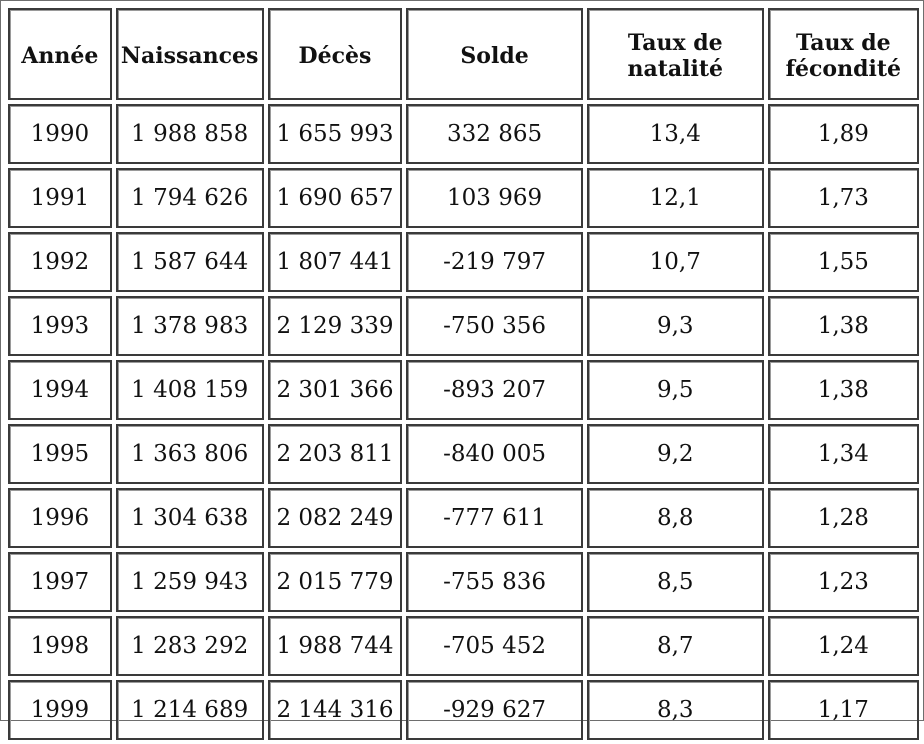 This screenshot has width=924, height=744. I want to click on cell-deces: 2 015 779, so click(335, 582).